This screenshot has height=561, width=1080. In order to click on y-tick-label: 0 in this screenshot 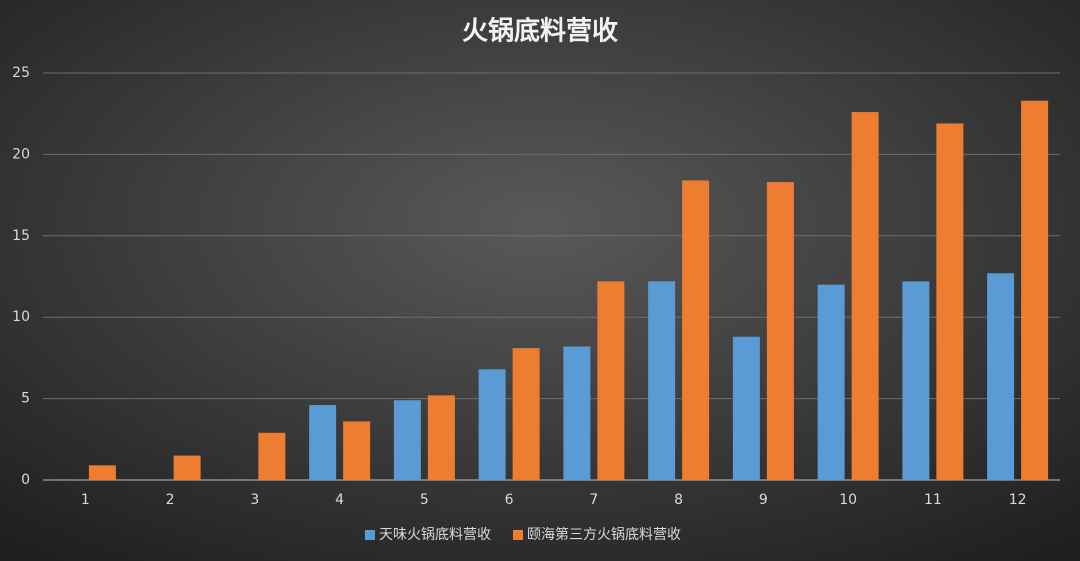, I will do `click(25, 480)`.